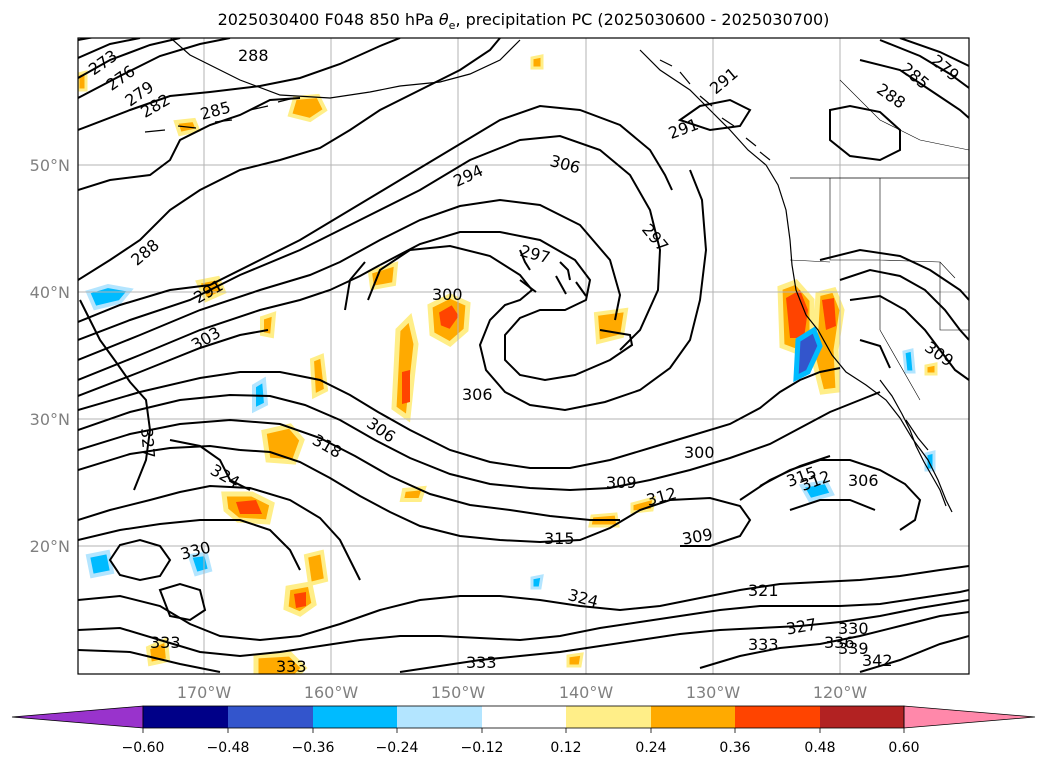 The image size is (1047, 767). What do you see at coordinates (650, 748) in the screenshot?
I see `colorbar-tick-label: 0.24` at bounding box center [650, 748].